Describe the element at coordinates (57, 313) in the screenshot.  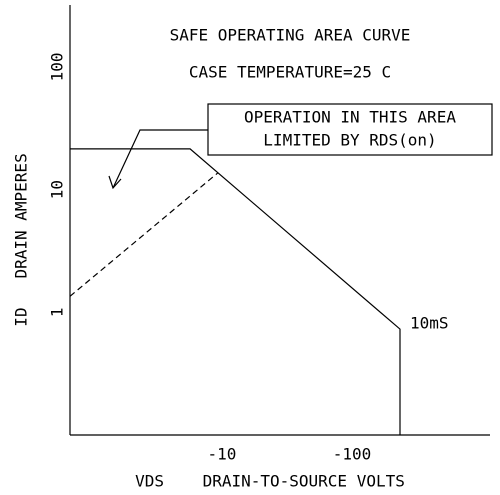
I see `y-tick-label: 1` at that location.